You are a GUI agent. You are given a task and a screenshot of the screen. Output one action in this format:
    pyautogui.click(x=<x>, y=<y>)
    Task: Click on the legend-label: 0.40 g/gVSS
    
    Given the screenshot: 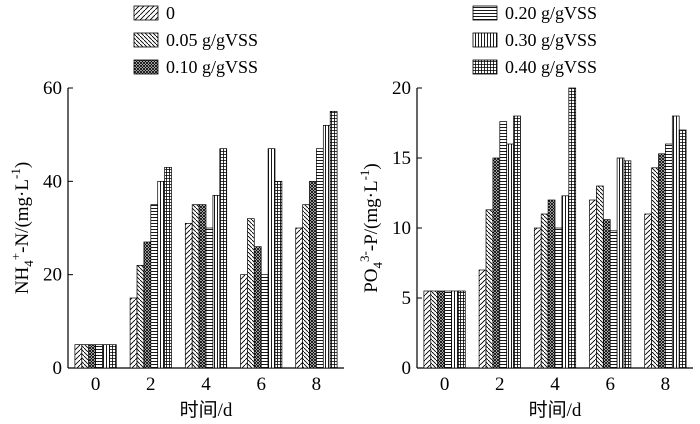 What is the action you would take?
    pyautogui.click(x=551, y=67)
    